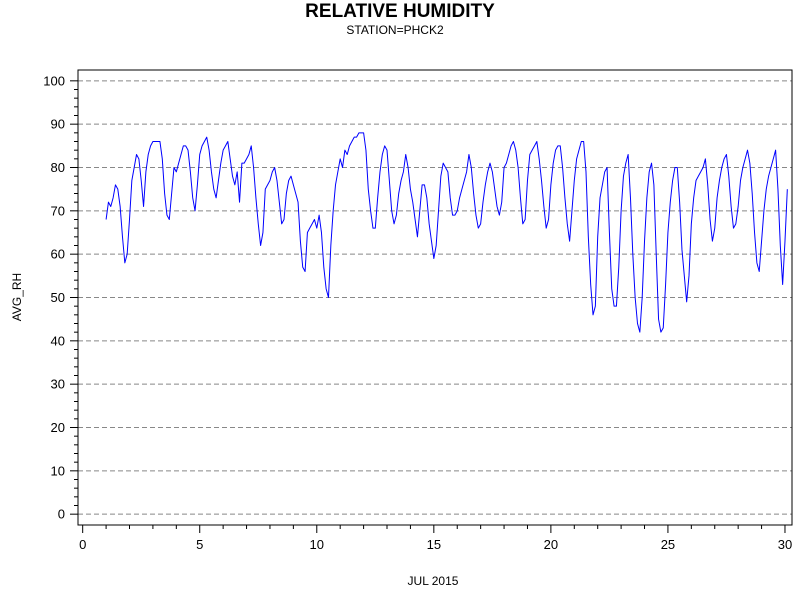  I want to click on y-tick-label: 40, so click(58, 340).